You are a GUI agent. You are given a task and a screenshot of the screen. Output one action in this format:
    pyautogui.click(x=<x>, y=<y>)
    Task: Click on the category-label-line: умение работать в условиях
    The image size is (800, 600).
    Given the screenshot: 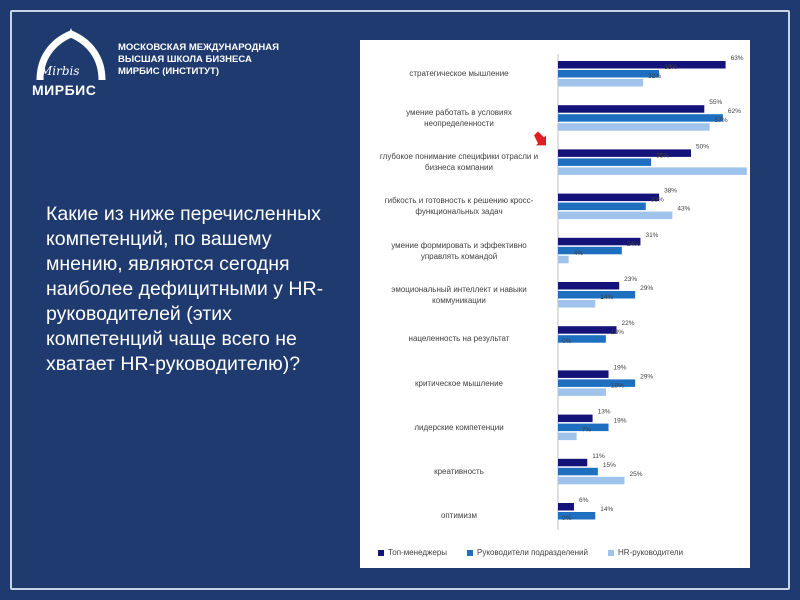 What is the action you would take?
    pyautogui.click(x=459, y=112)
    